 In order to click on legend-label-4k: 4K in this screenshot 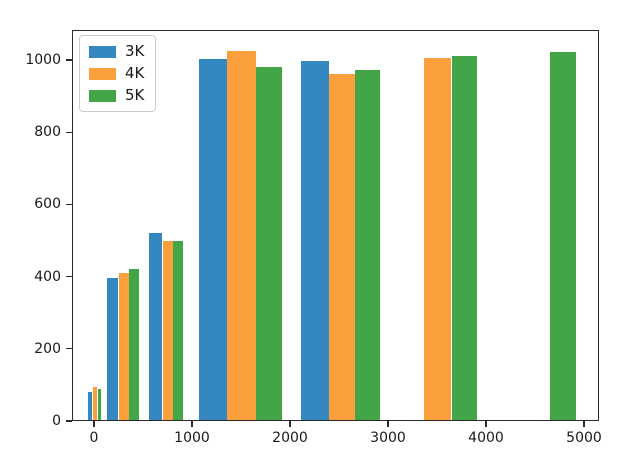, I will do `click(135, 73)`.